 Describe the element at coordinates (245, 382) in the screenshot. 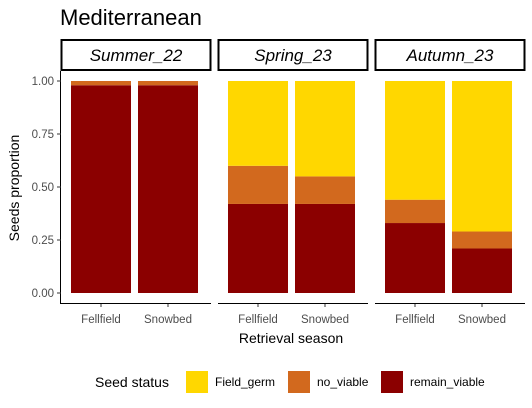

I see `legend-label: Field_germ` at that location.